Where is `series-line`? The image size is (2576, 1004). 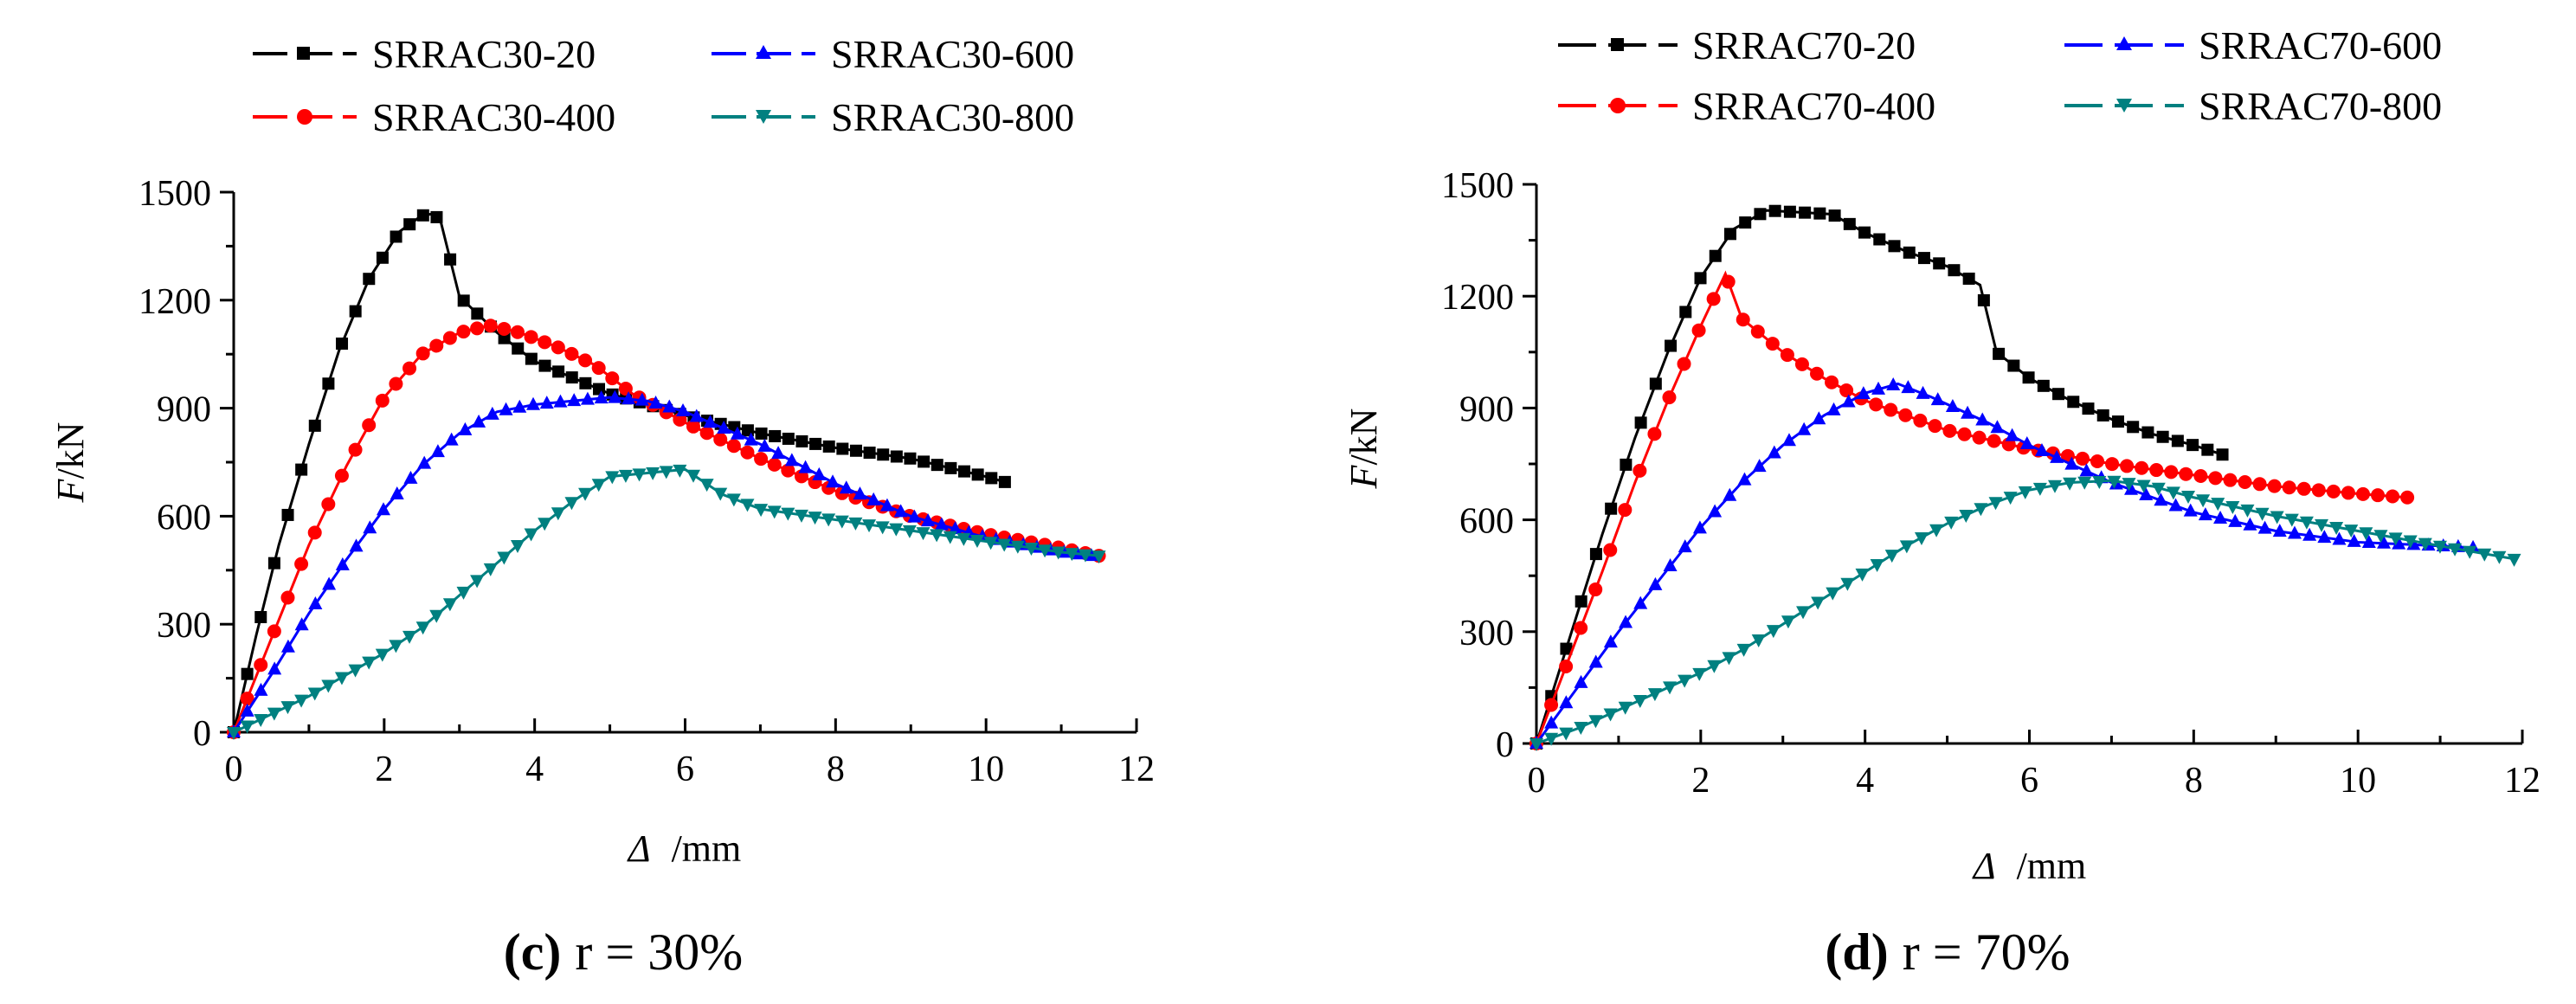
series-line is located at coordinates (2025, 612).